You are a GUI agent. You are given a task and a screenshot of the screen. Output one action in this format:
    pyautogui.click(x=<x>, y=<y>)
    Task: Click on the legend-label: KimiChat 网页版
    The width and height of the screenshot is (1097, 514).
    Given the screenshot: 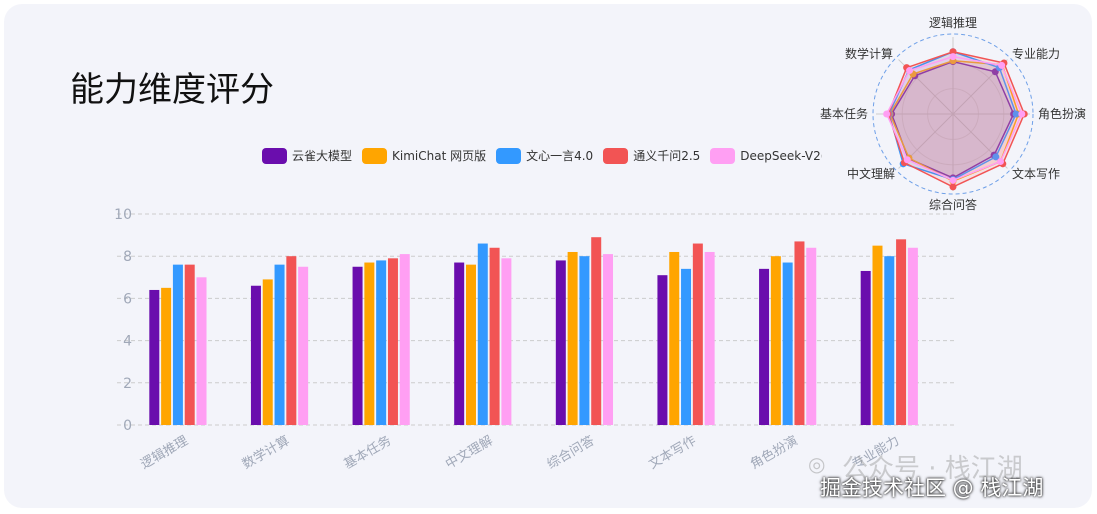 What is the action you would take?
    pyautogui.click(x=439, y=156)
    